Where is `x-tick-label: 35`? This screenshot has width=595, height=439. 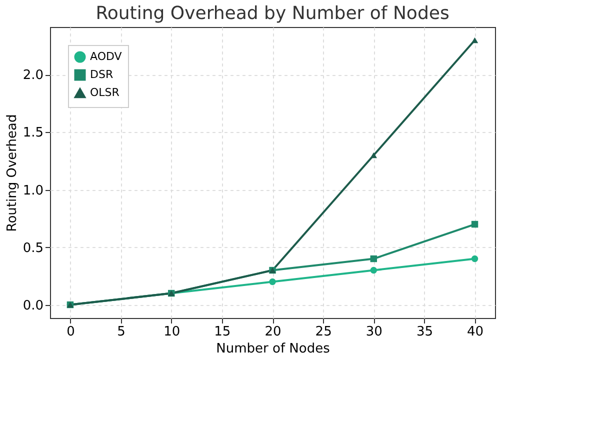 x-tick-label: 35 is located at coordinates (424, 332).